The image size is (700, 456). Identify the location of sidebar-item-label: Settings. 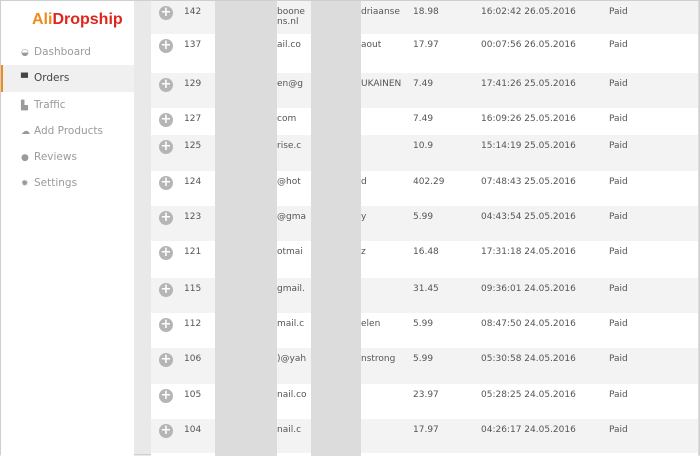
(56, 183).